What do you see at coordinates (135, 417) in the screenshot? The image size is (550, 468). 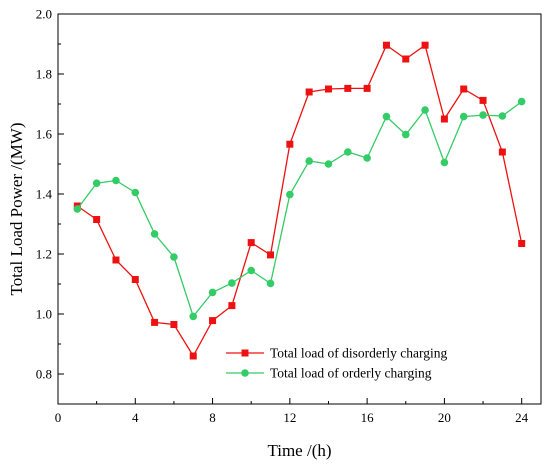 I see `x-tick-label: 4` at bounding box center [135, 417].